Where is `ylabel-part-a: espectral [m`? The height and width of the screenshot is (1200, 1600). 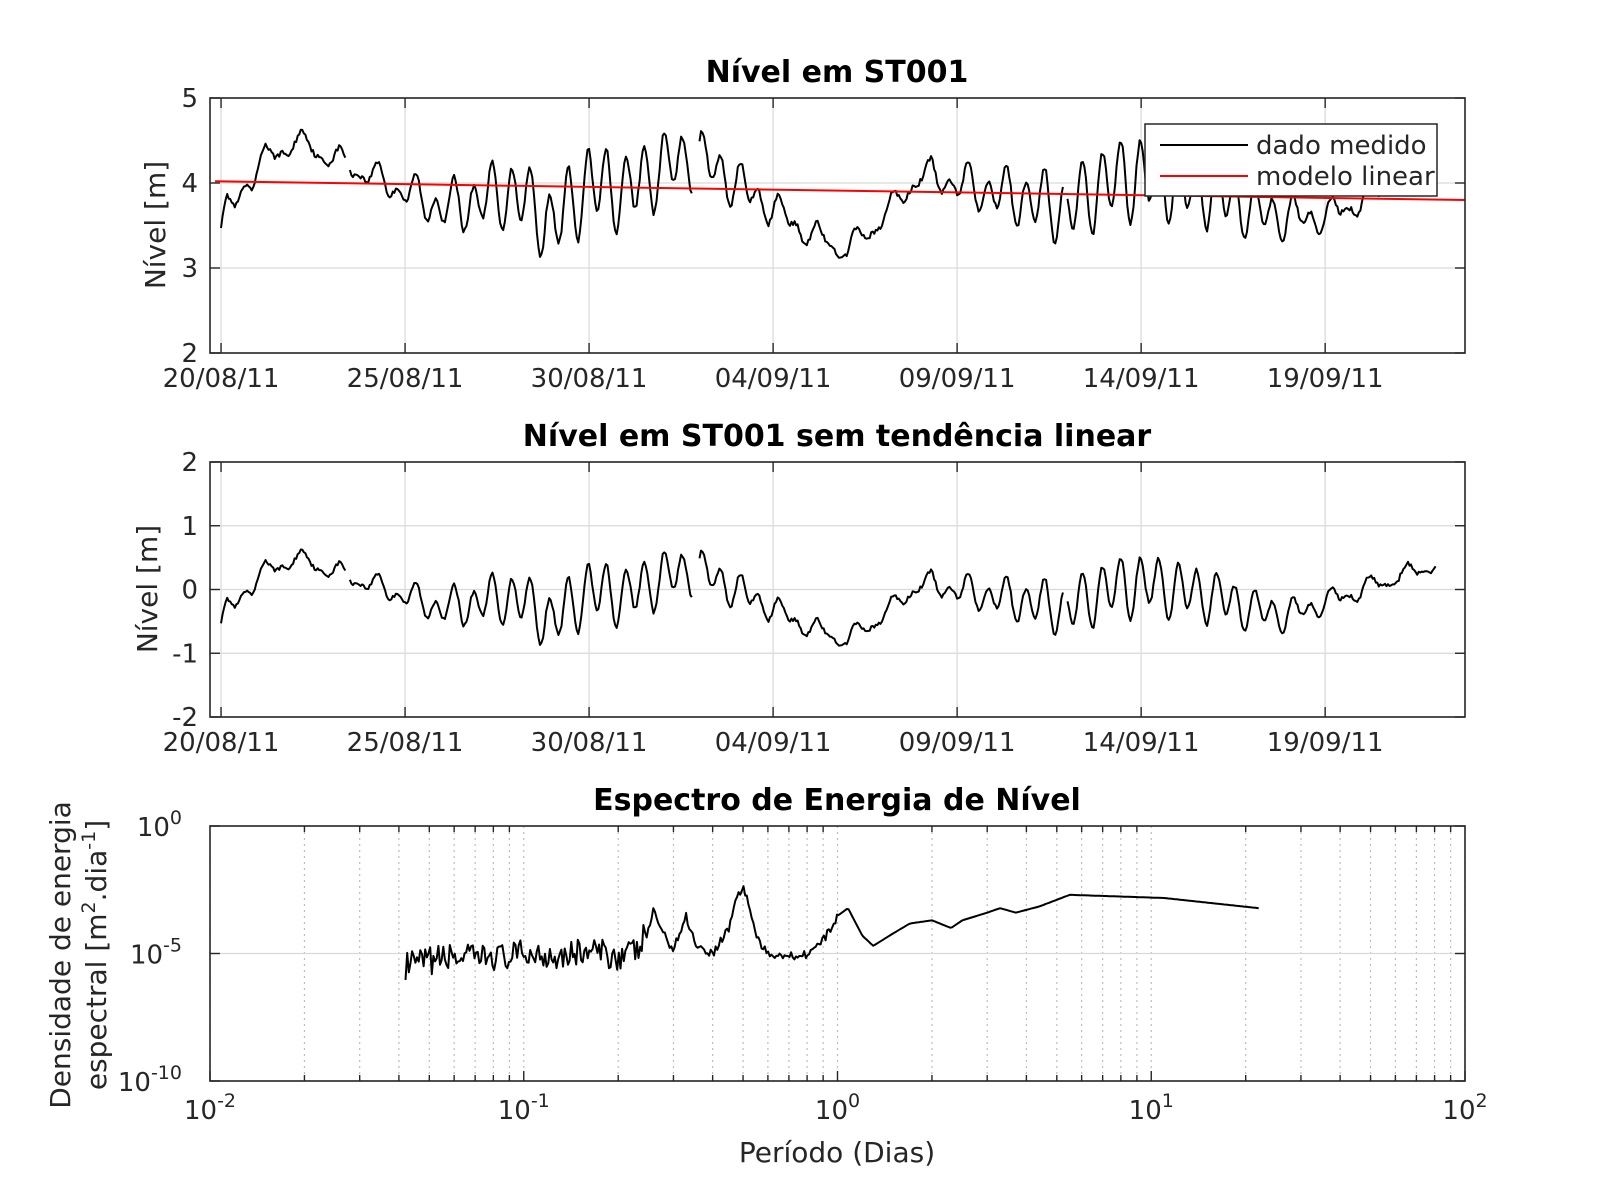 ylabel-part-a: espectral [m is located at coordinates (96, 1001).